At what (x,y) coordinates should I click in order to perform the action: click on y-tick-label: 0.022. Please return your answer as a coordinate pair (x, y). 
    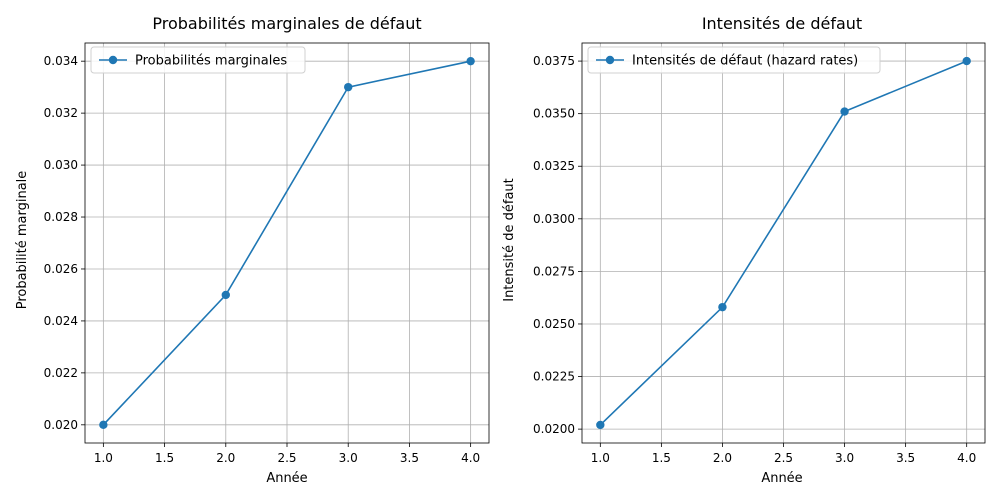
    Looking at the image, I should click on (61, 373).